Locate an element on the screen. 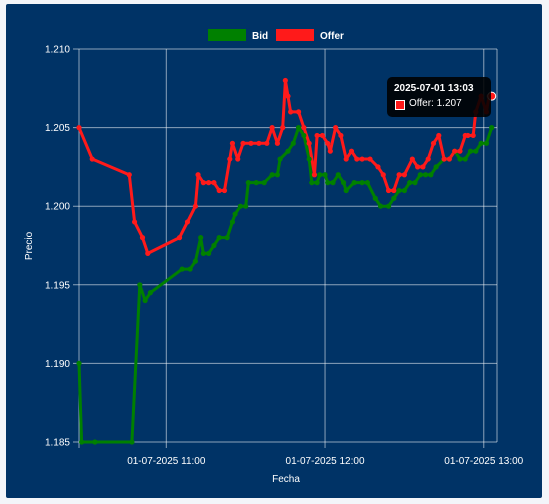 This screenshot has height=504, width=549. x-tick-label: 01-07-2025 12:00 is located at coordinates (325, 461).